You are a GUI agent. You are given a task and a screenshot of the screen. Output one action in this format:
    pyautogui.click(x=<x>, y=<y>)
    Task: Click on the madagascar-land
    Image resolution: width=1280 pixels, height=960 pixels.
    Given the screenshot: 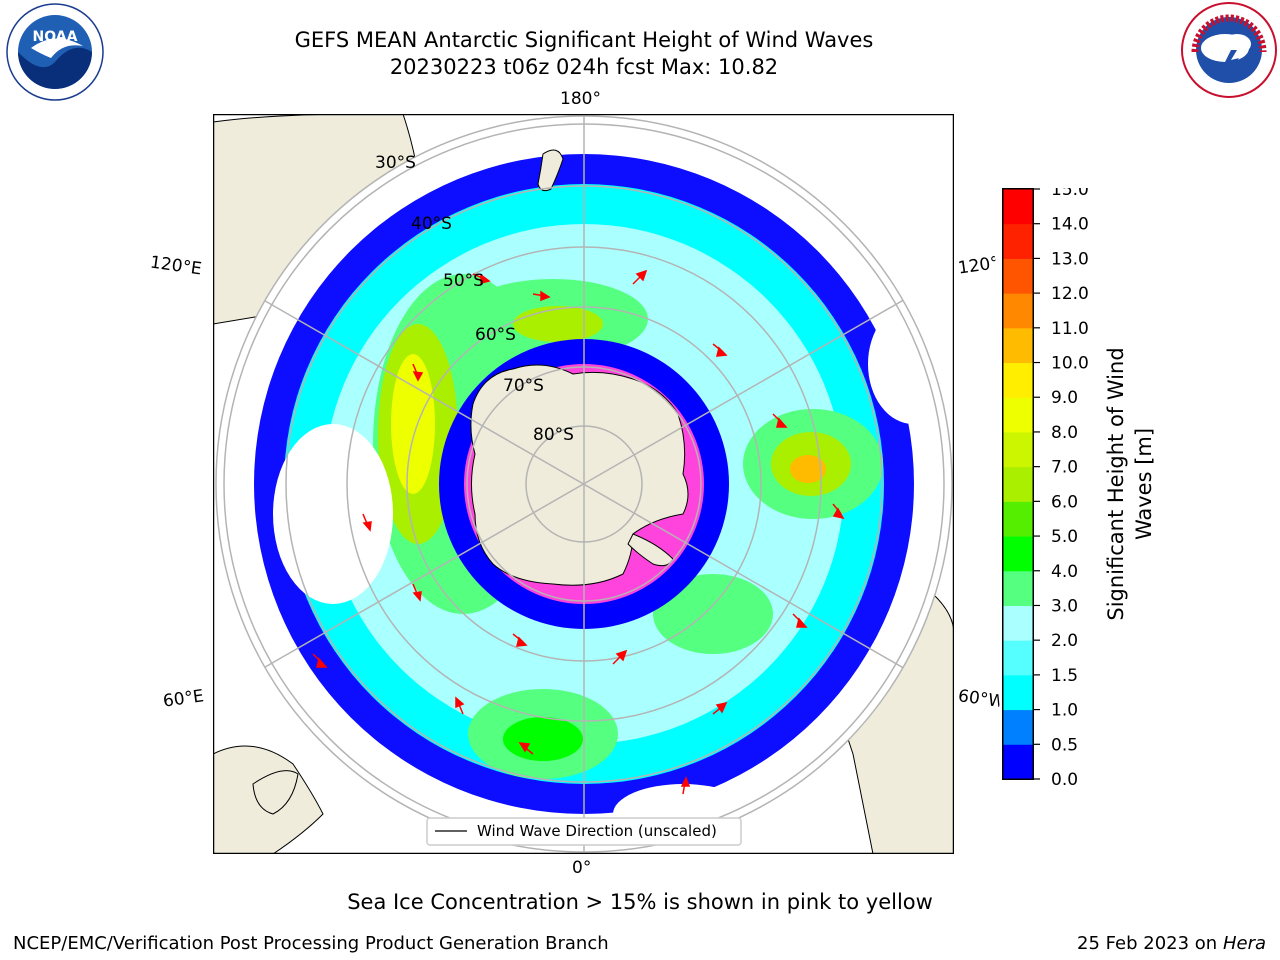 What is the action you would take?
    pyautogui.click(x=275, y=792)
    